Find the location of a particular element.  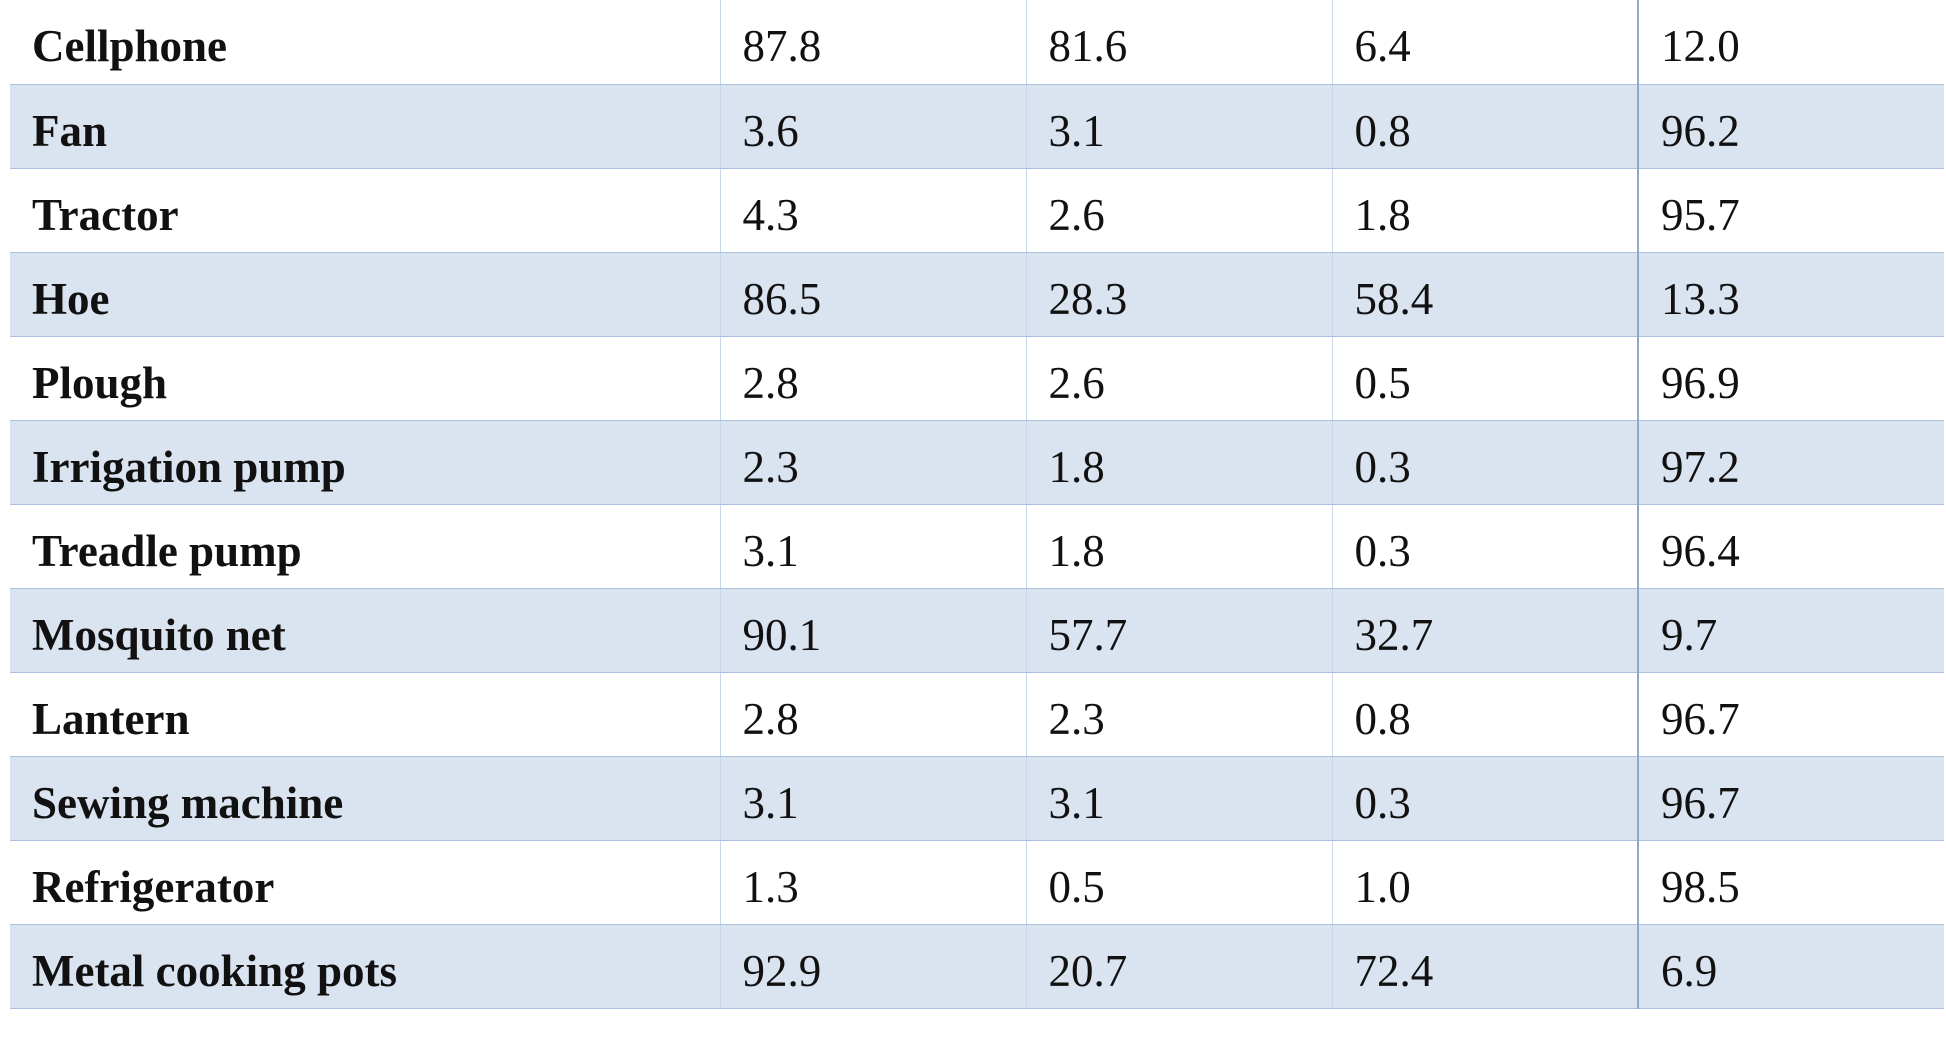

table-row: Sewing machine 3.1 3.1 0.3 96.7 is located at coordinates (977, 798).